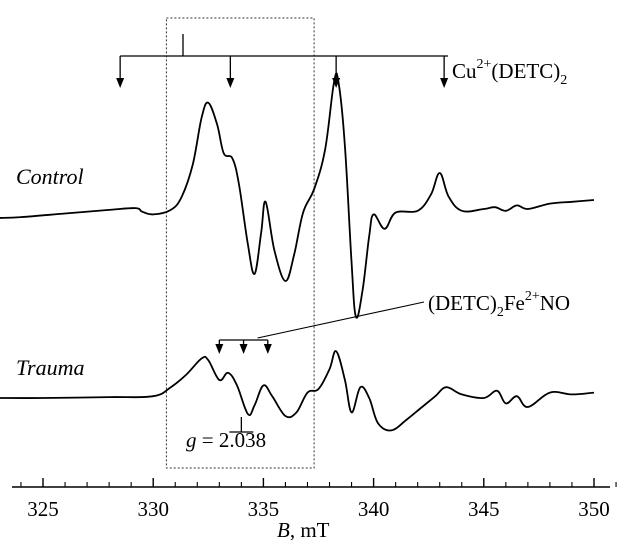  I want to click on fe-label-pre: (DETC), so click(462, 303).